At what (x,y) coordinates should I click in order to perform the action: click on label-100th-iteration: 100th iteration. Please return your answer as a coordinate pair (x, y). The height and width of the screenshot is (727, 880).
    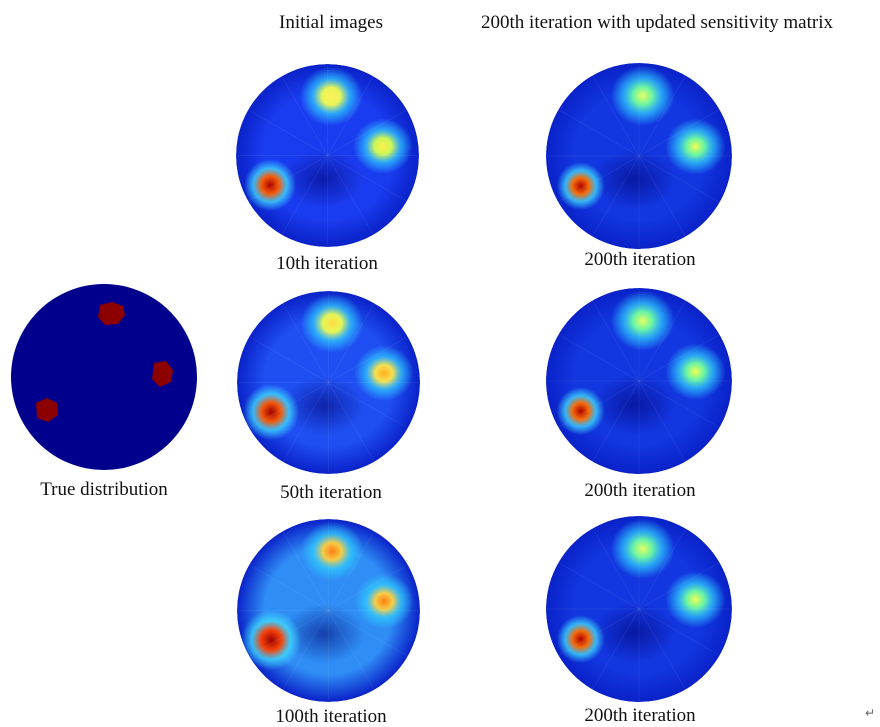
    Looking at the image, I should click on (331, 716).